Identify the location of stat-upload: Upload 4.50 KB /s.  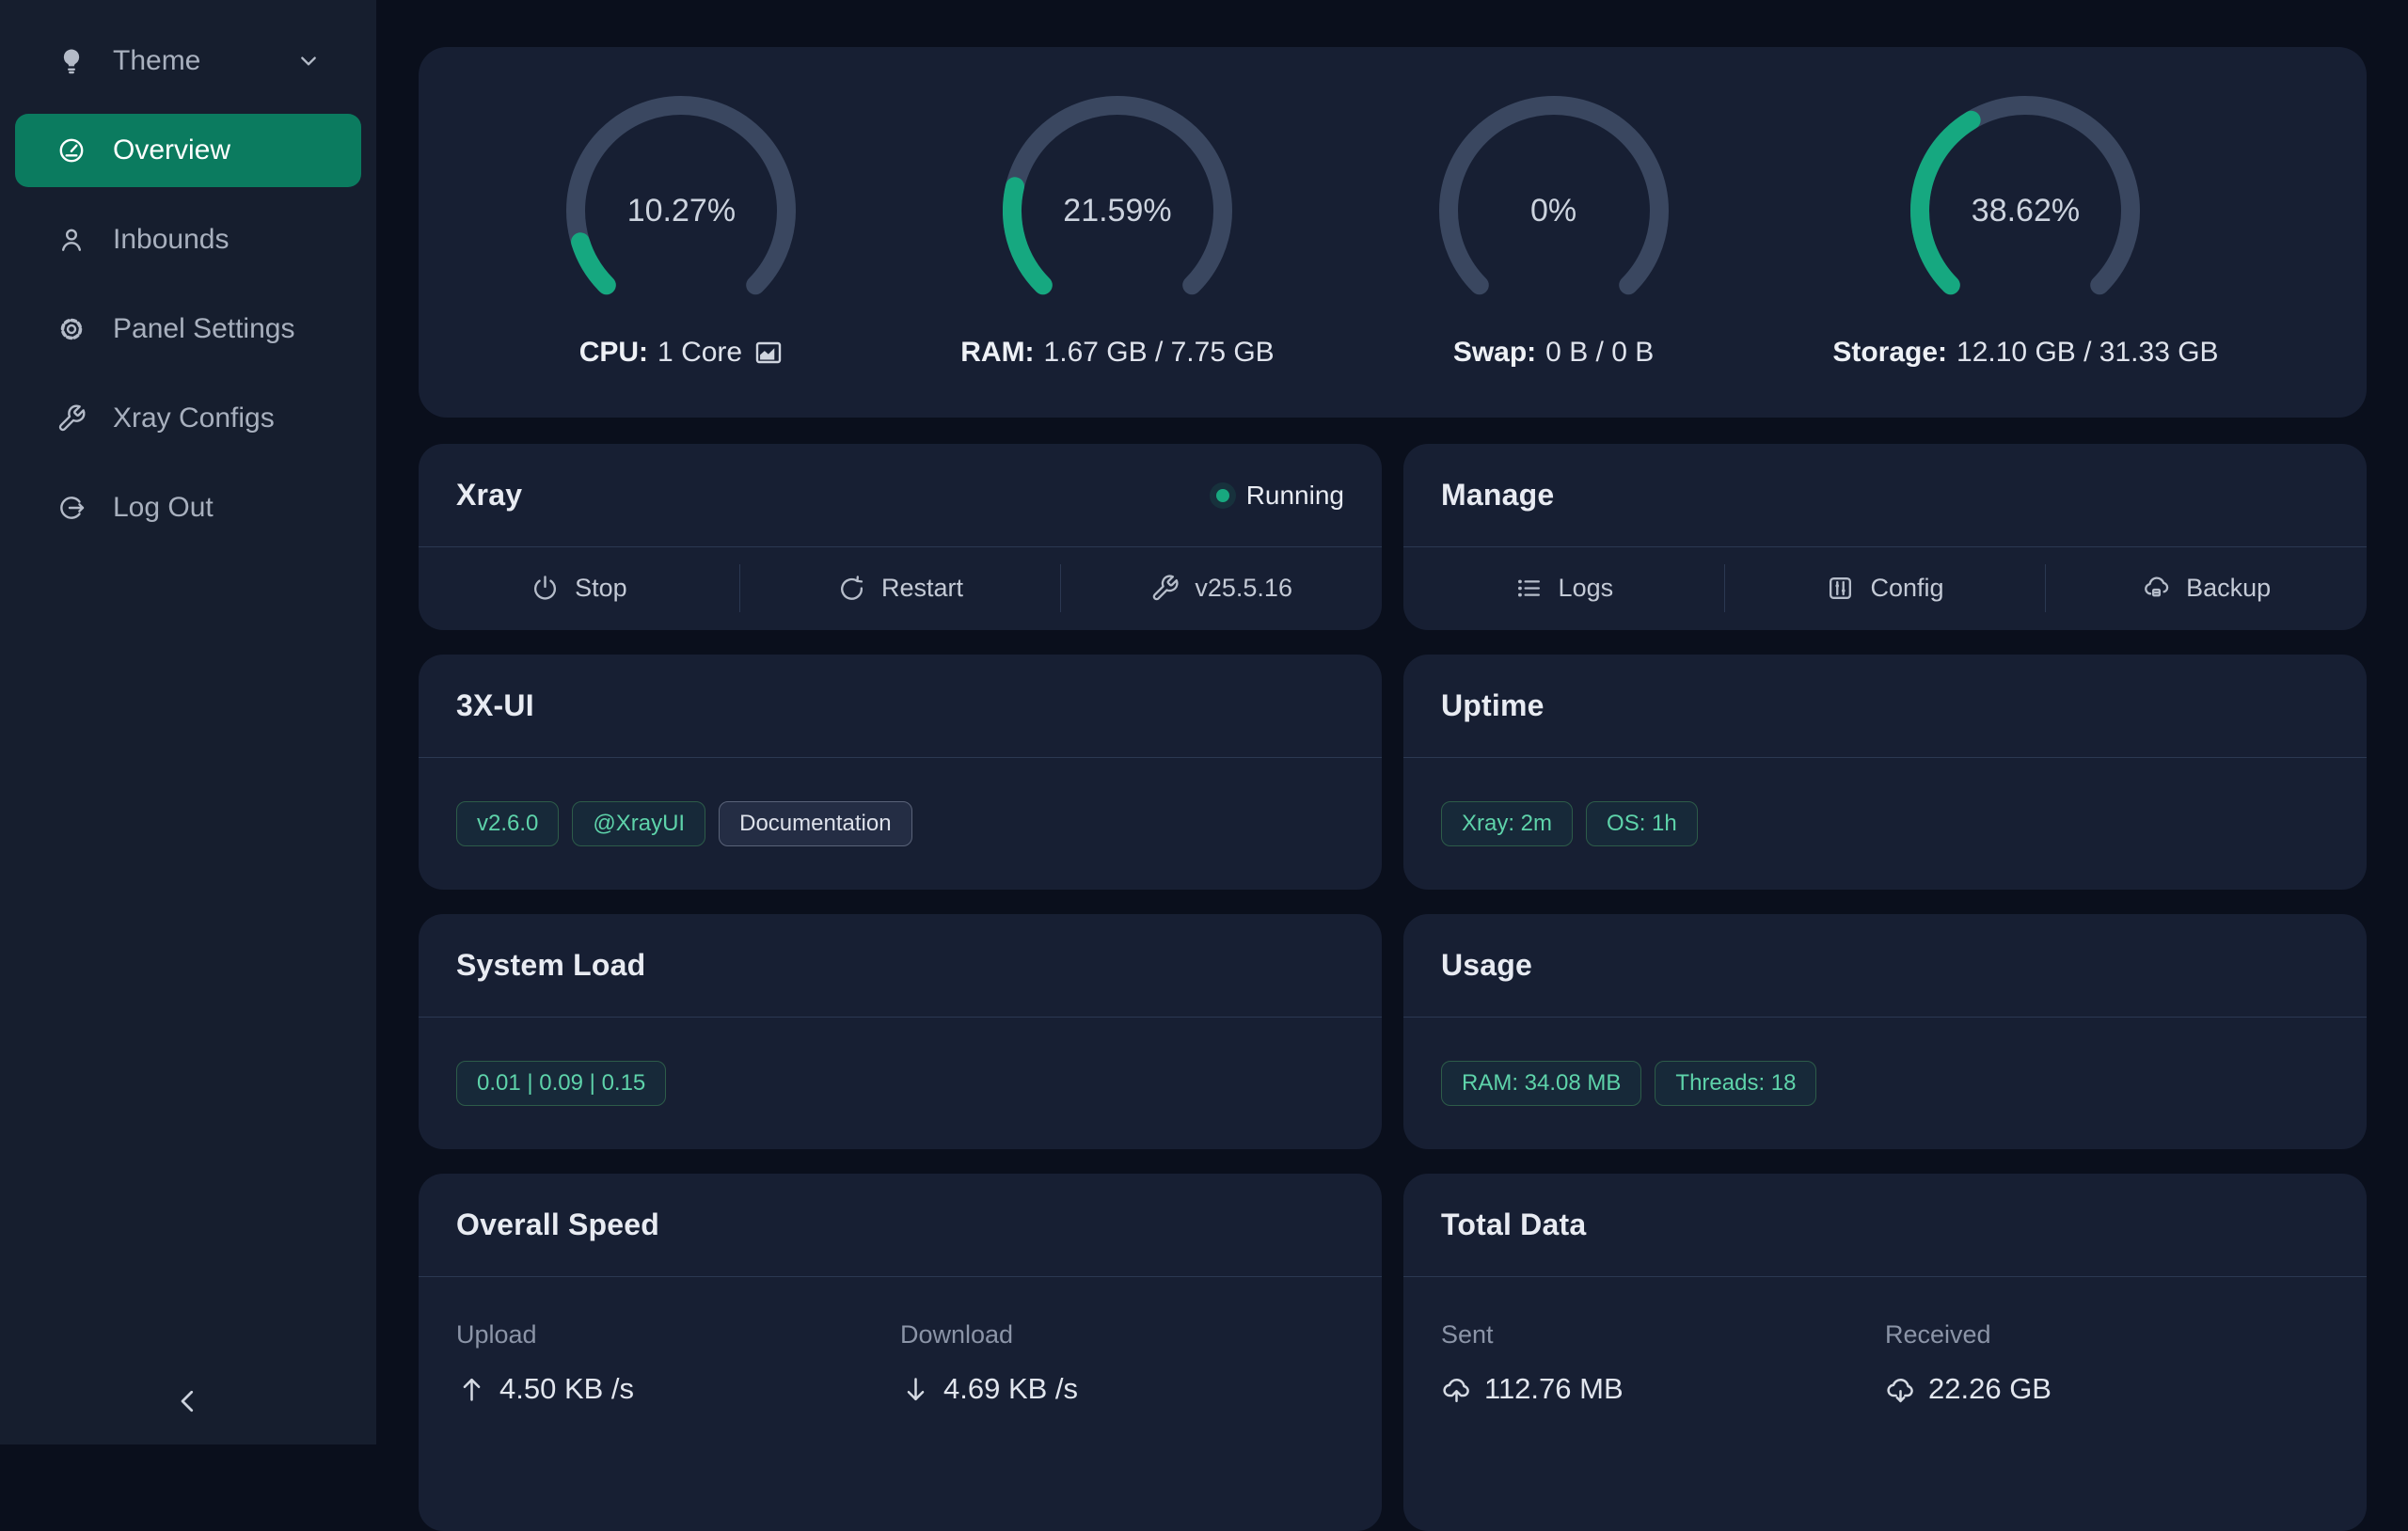
(678, 1425).